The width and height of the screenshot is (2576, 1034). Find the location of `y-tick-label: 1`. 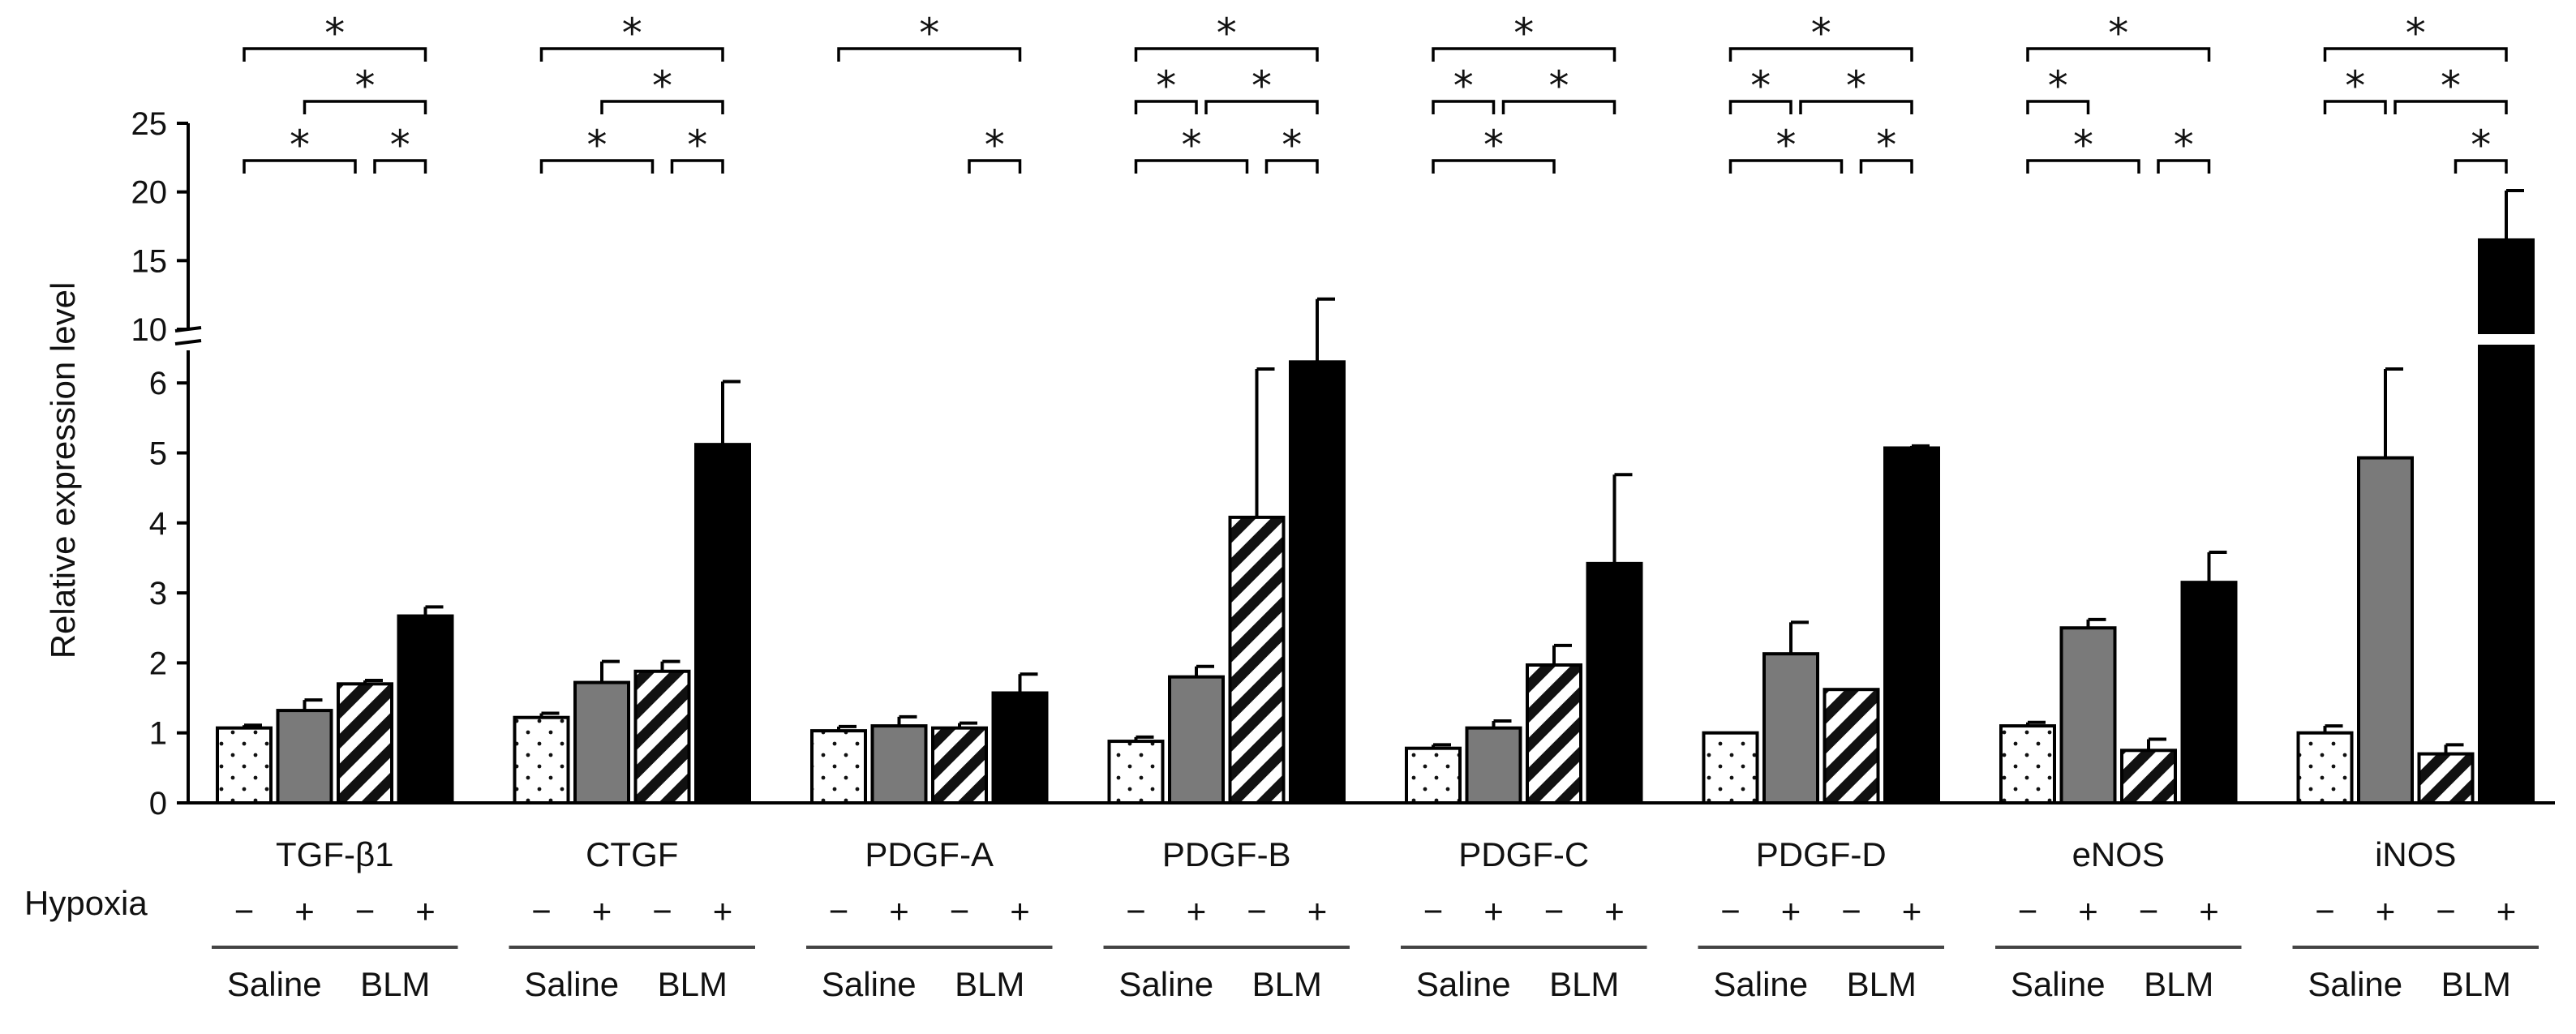

y-tick-label: 1 is located at coordinates (158, 734).